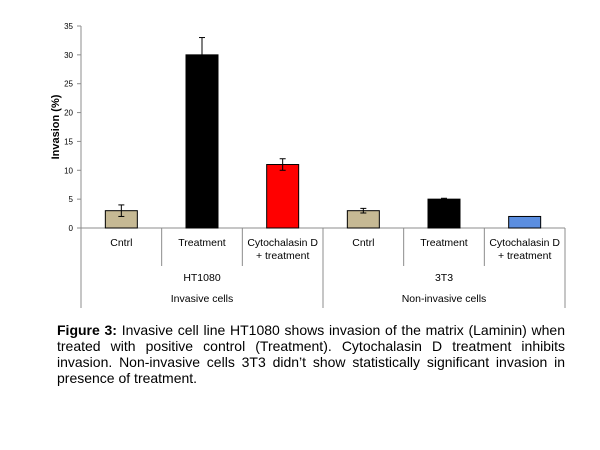 This screenshot has height=450, width=600. I want to click on y-tick-label: 30, so click(68, 55).